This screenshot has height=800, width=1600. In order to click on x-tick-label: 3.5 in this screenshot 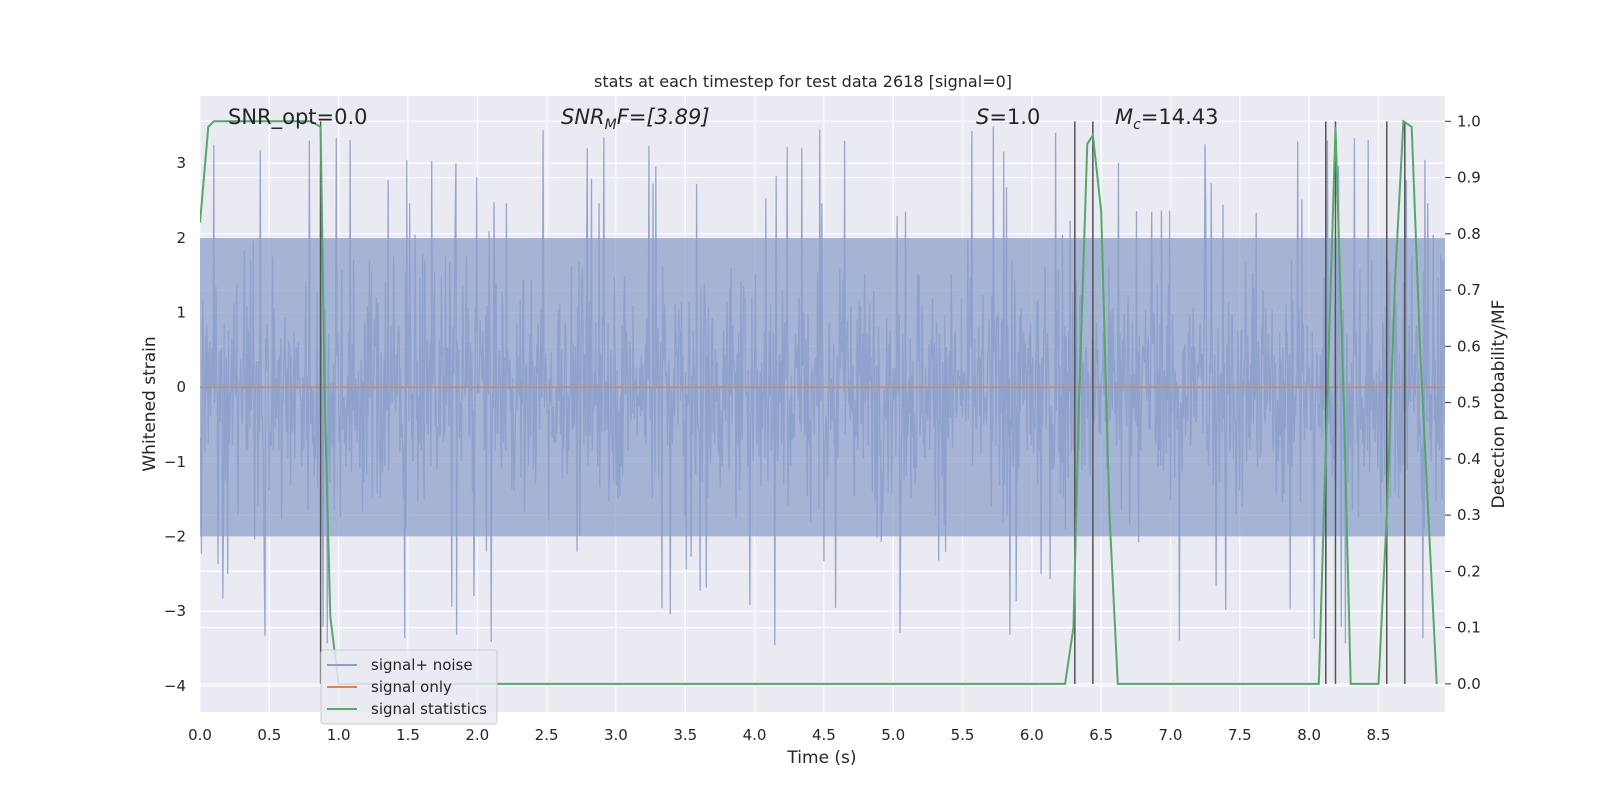, I will do `click(685, 735)`.